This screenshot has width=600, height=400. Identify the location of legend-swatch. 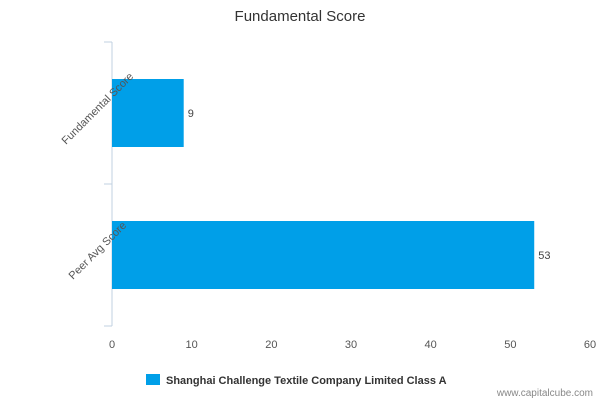
(153, 379).